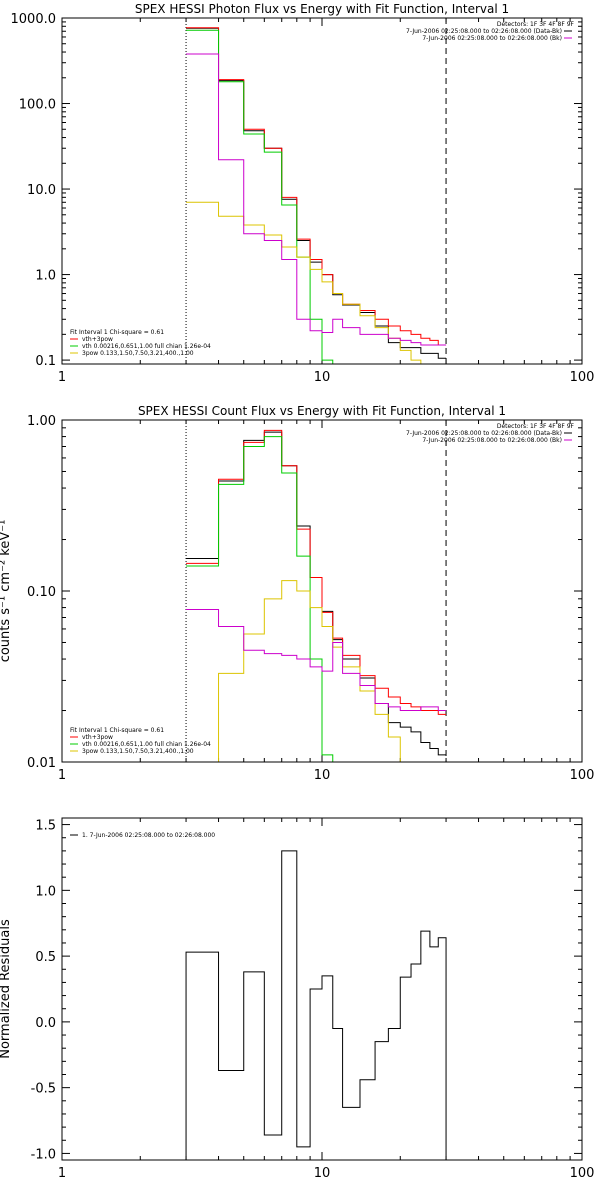  I want to click on y-axis-label: Normalized Residuals, so click(6, 989).